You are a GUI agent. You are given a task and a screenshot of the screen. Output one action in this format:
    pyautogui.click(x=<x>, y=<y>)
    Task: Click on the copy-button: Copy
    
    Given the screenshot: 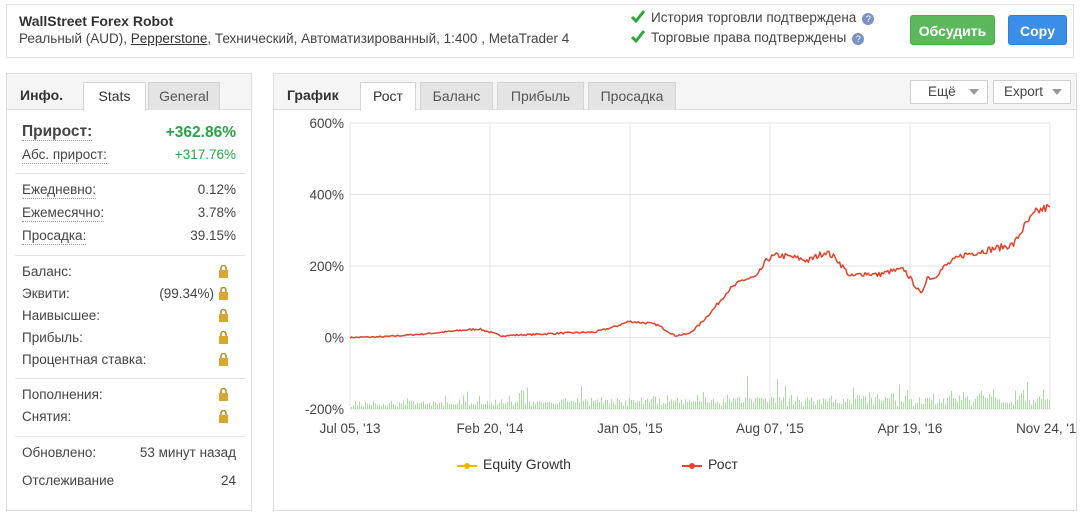 What is the action you would take?
    pyautogui.click(x=1037, y=30)
    